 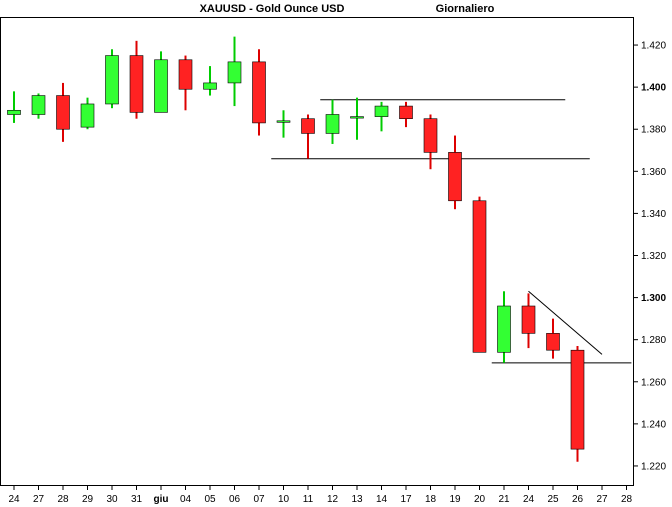 I want to click on y-tick-label: 1.260, so click(x=653, y=382).